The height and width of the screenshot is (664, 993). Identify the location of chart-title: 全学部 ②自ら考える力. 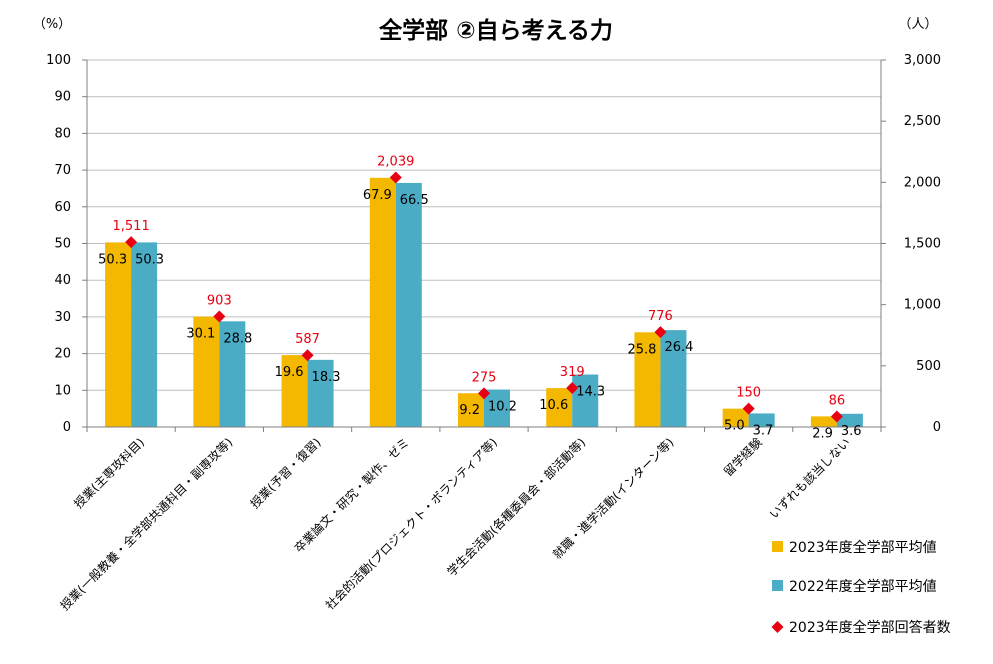
(495, 30).